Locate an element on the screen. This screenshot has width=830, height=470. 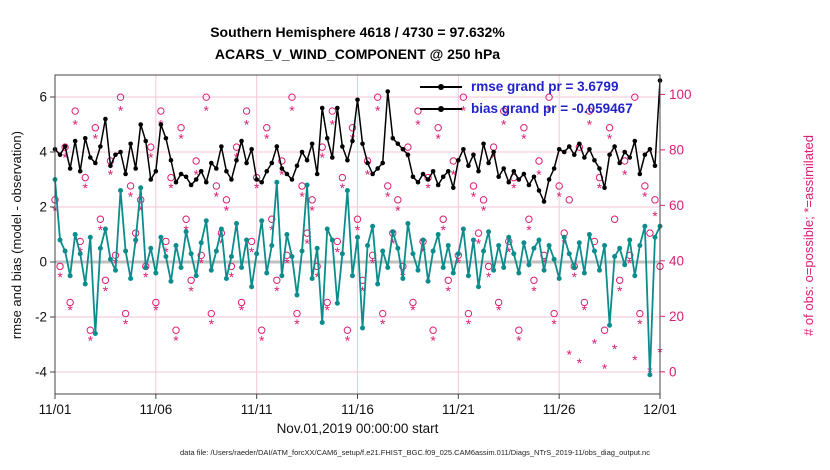
svg-text: 40 is located at coordinates (676, 260).